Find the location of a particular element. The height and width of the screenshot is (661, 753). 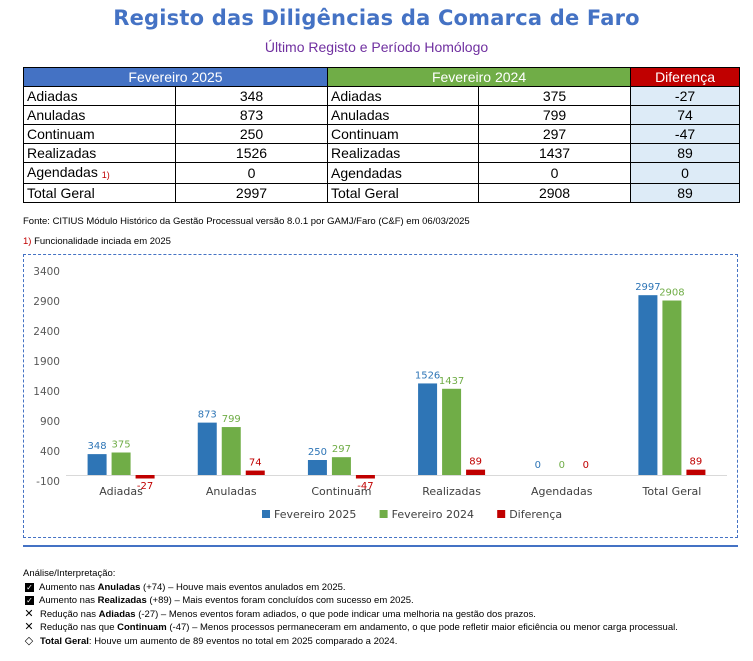

analysis-keyword: Realizadas is located at coordinates (122, 600).